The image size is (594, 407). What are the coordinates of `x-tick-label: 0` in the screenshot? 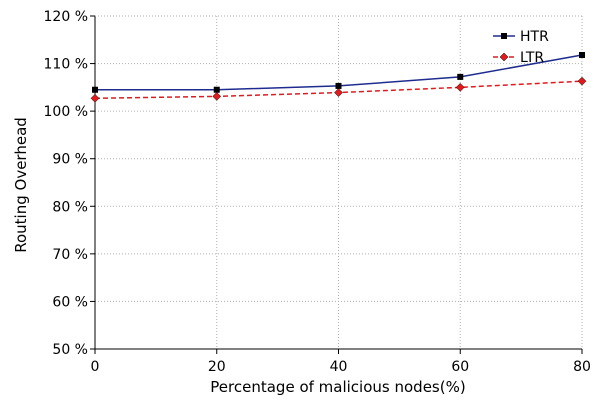 It's located at (95, 367).